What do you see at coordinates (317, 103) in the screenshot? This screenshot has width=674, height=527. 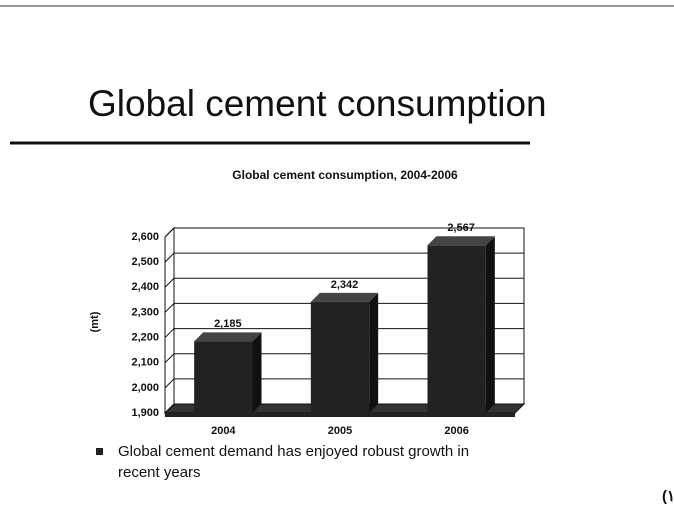 I see `slide-title: Global cement consumption` at bounding box center [317, 103].